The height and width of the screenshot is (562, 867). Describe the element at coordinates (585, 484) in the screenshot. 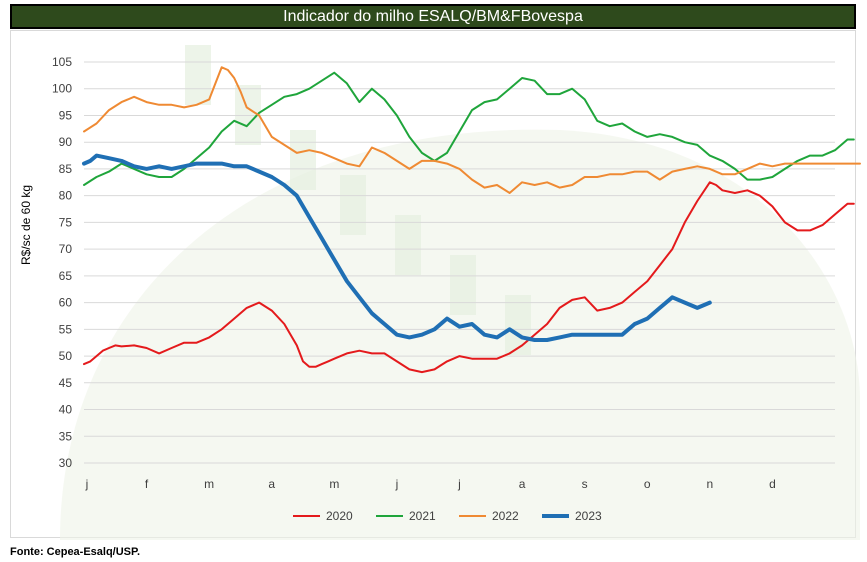

I see `x-tick-label: s` at that location.